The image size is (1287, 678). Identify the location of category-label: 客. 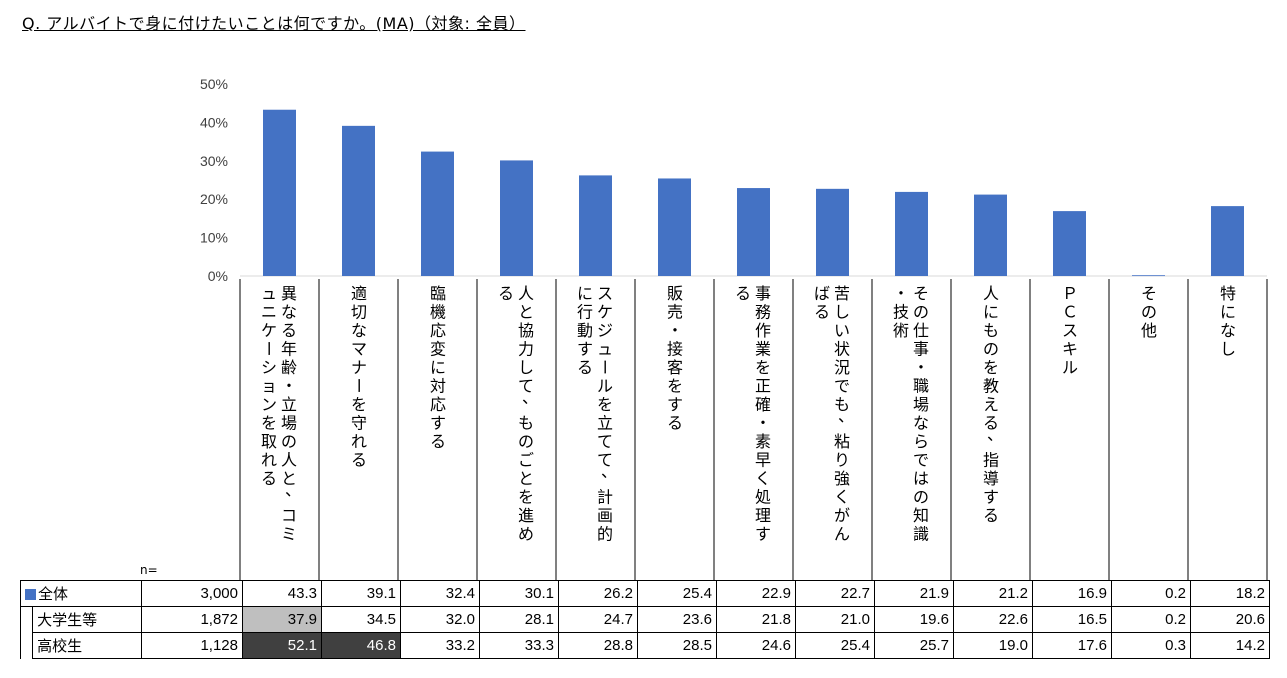
(675, 367).